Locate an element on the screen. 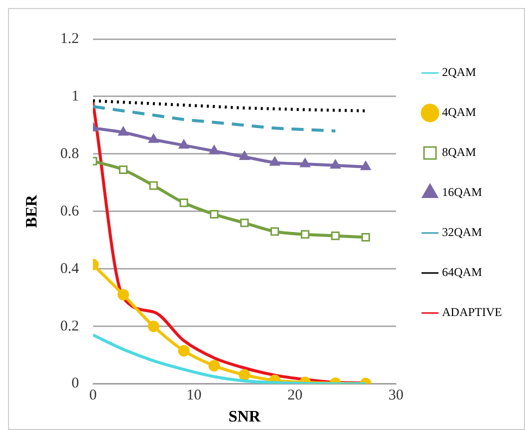 The height and width of the screenshot is (430, 525). legend-label: 4QAM is located at coordinates (459, 112).